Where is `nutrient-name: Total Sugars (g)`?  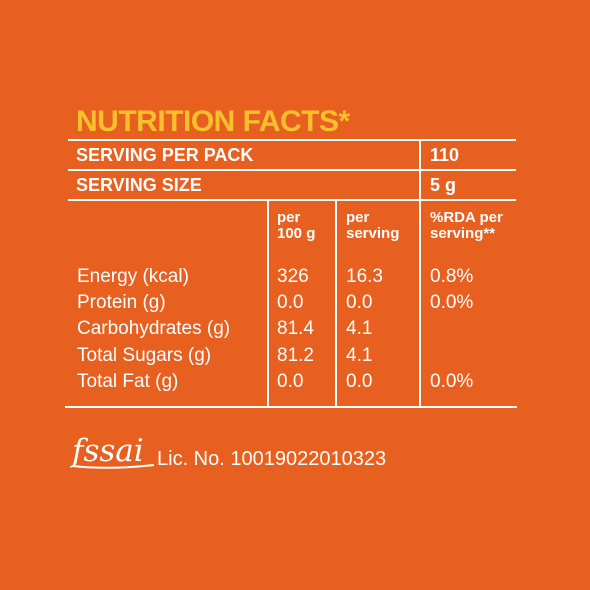 nutrient-name: Total Sugars (g) is located at coordinates (144, 355).